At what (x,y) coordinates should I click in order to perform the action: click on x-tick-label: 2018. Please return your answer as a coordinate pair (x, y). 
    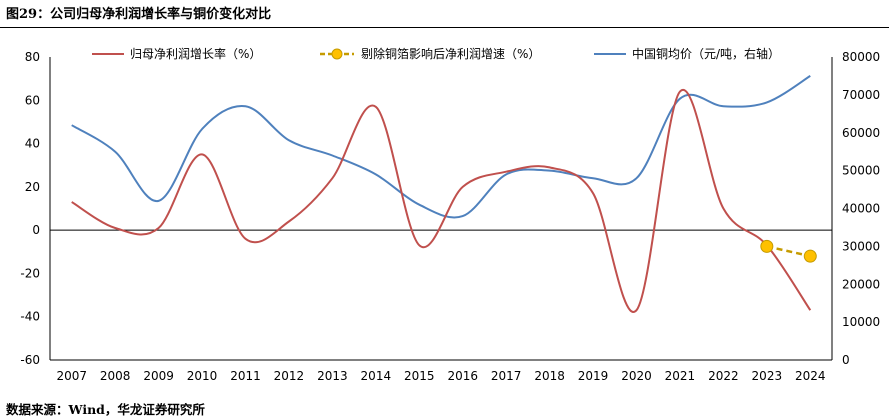
    Looking at the image, I should click on (549, 376).